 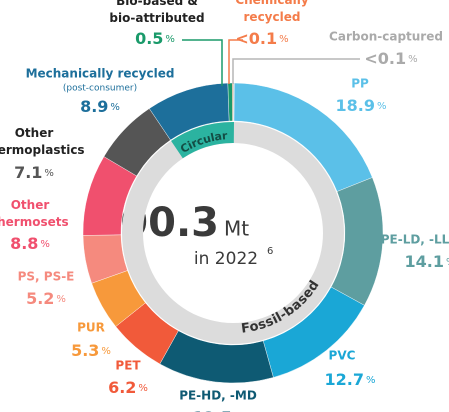 What do you see at coordinates (355, 105) in the screenshot?
I see `value-number: 18.9` at bounding box center [355, 105].